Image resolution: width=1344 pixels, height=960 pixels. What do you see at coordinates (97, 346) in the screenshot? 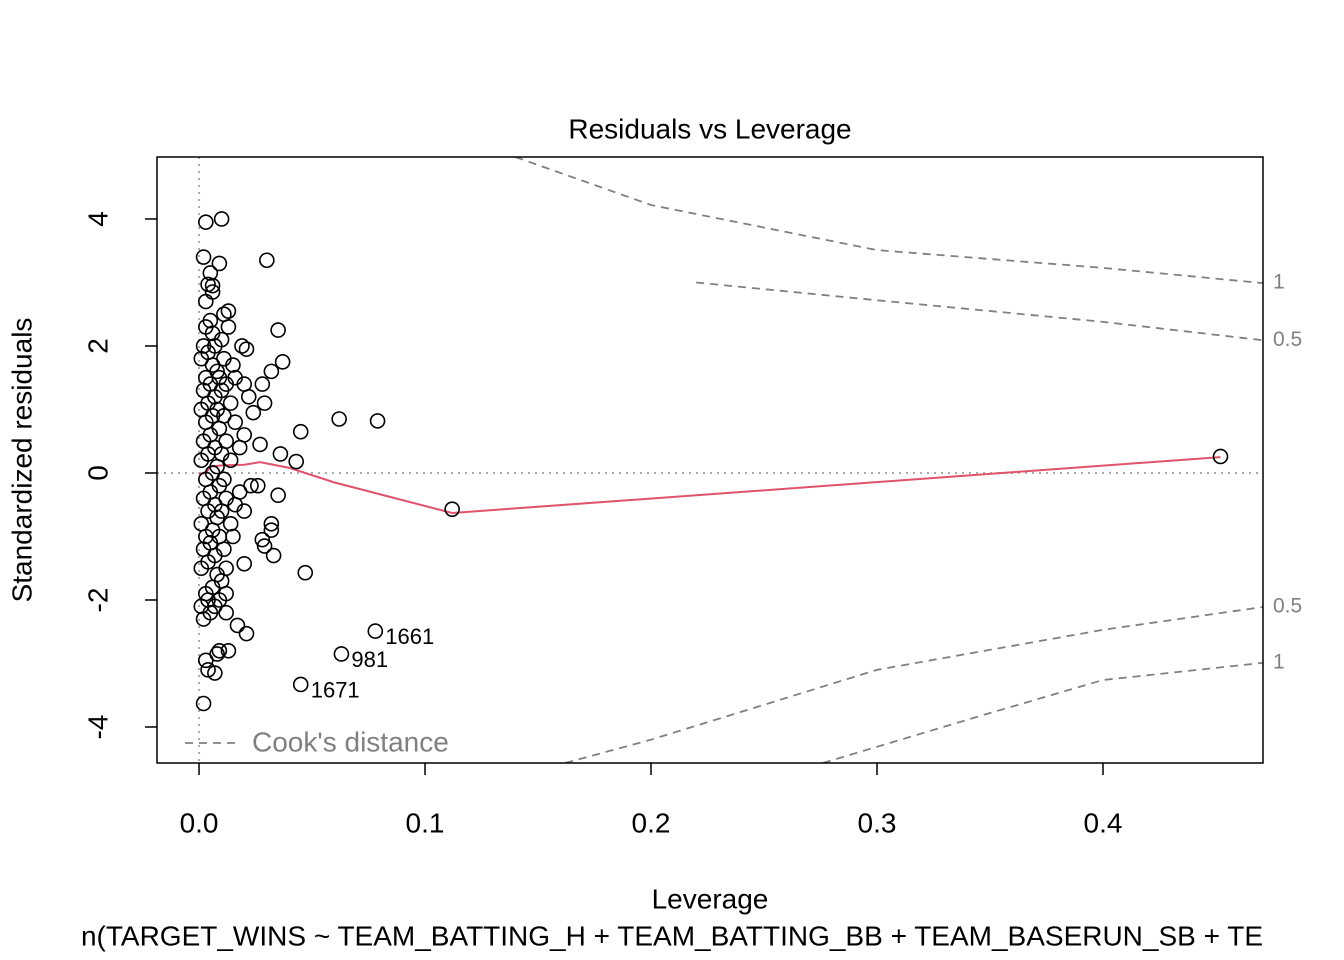
I see `y-tick-label: 2` at bounding box center [97, 346].